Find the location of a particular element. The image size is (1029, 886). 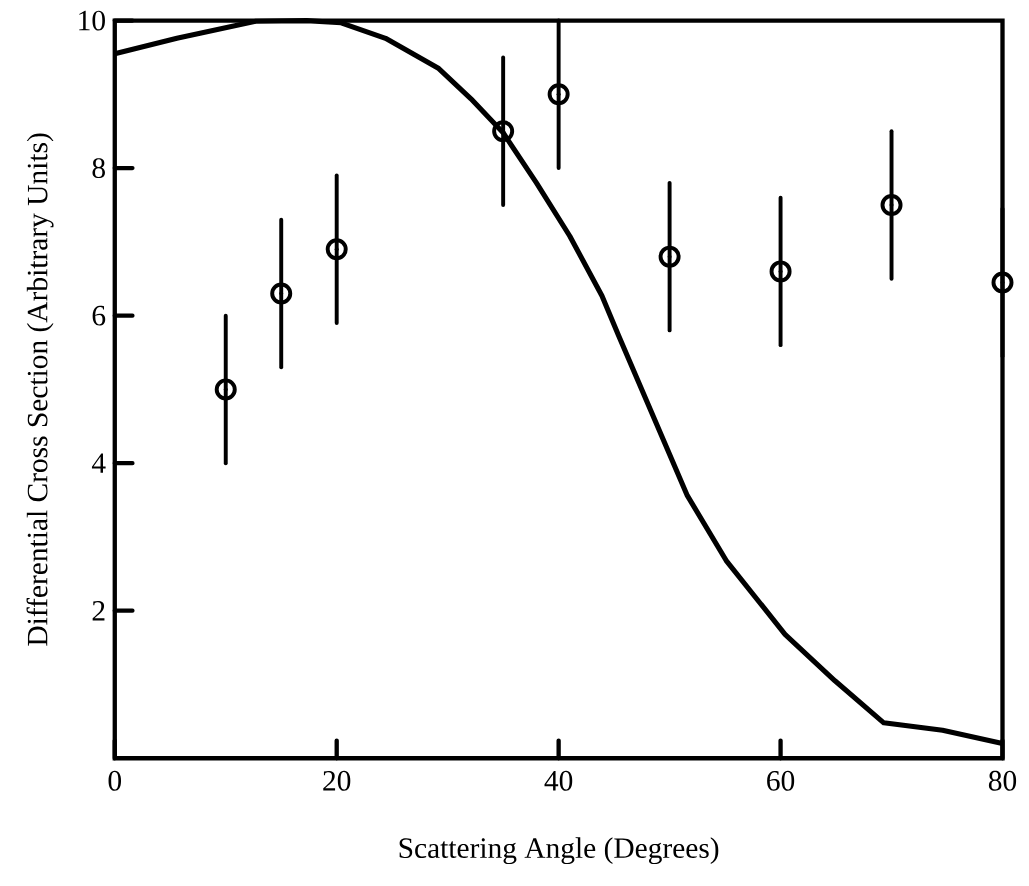

x-tick-label: 80 is located at coordinates (1002, 780).